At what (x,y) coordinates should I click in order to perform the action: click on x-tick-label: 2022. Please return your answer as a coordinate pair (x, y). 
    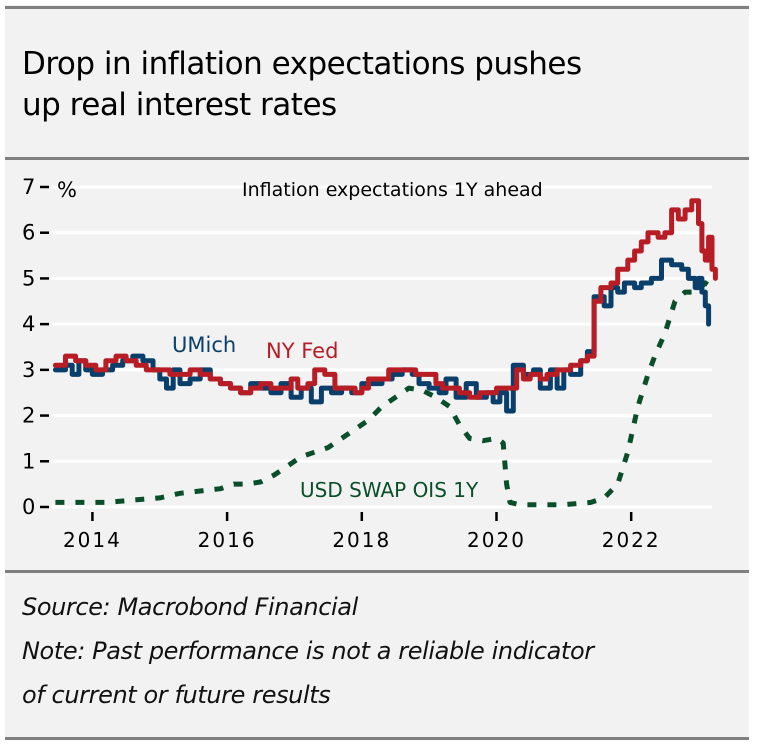
    Looking at the image, I should click on (631, 540).